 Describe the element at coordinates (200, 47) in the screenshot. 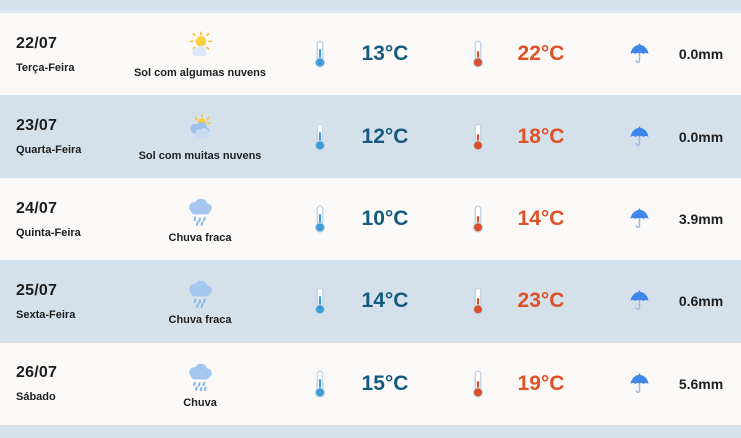

I see `sun-some-clouds-icon` at that location.